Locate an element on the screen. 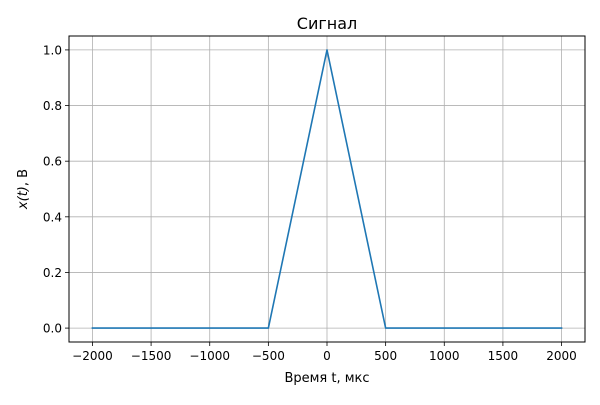  y-tick-label: 0.6 is located at coordinates (52, 162).